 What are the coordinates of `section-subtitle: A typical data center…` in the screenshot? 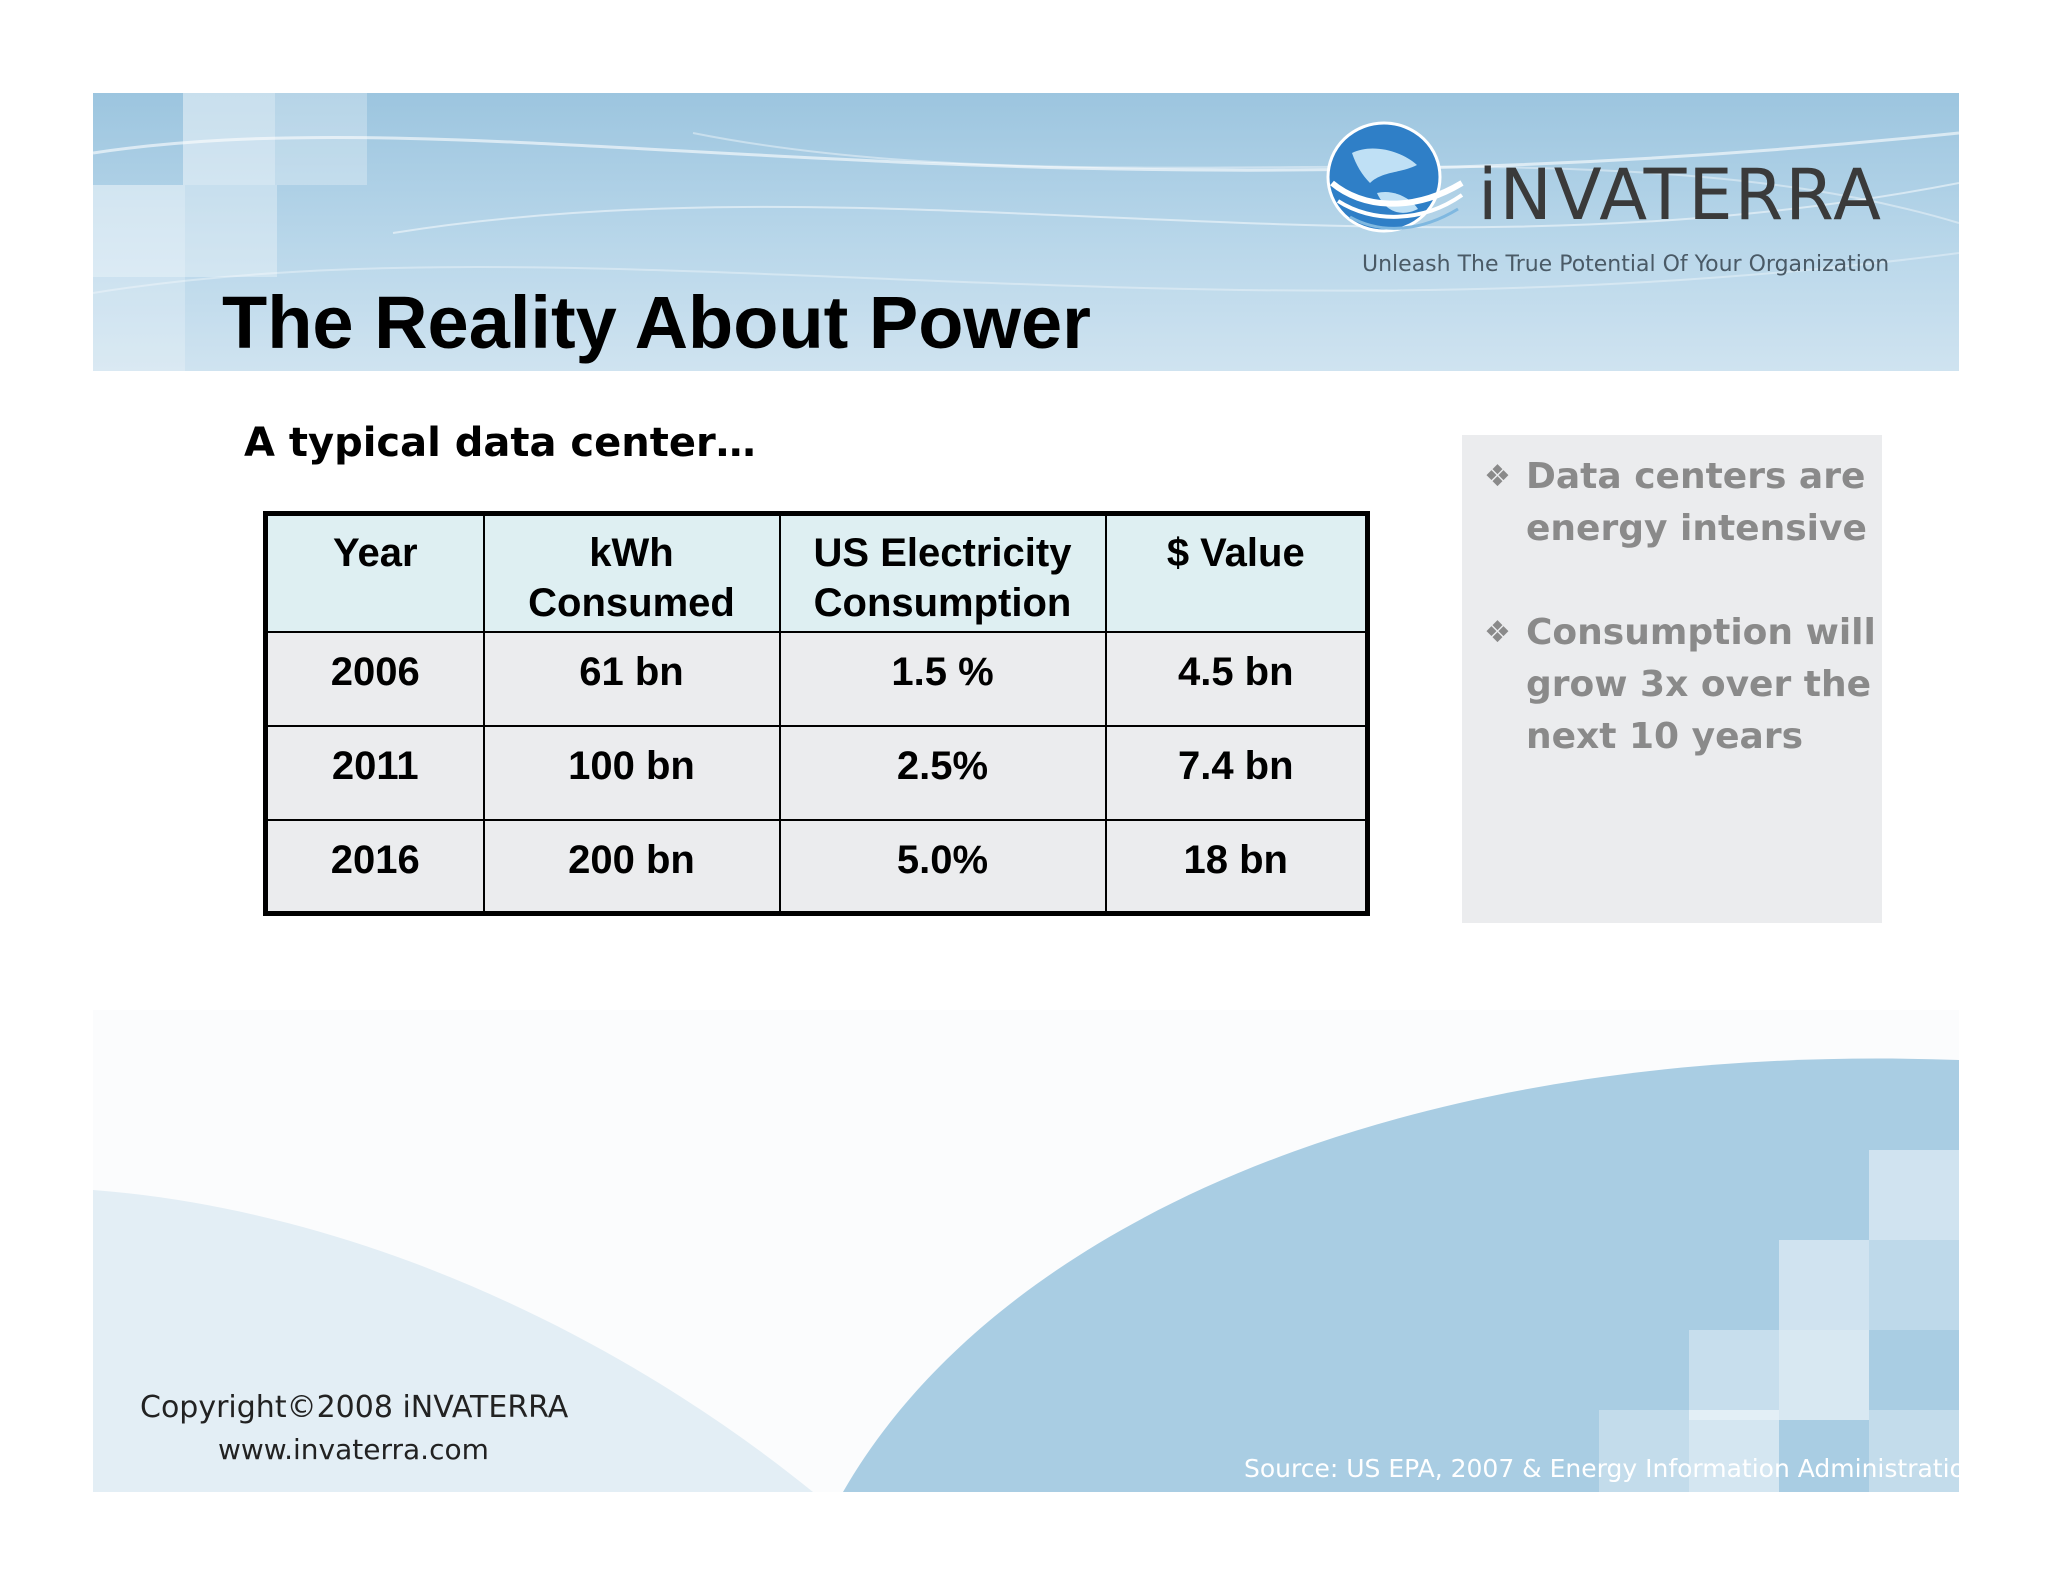 It's located at (500, 443).